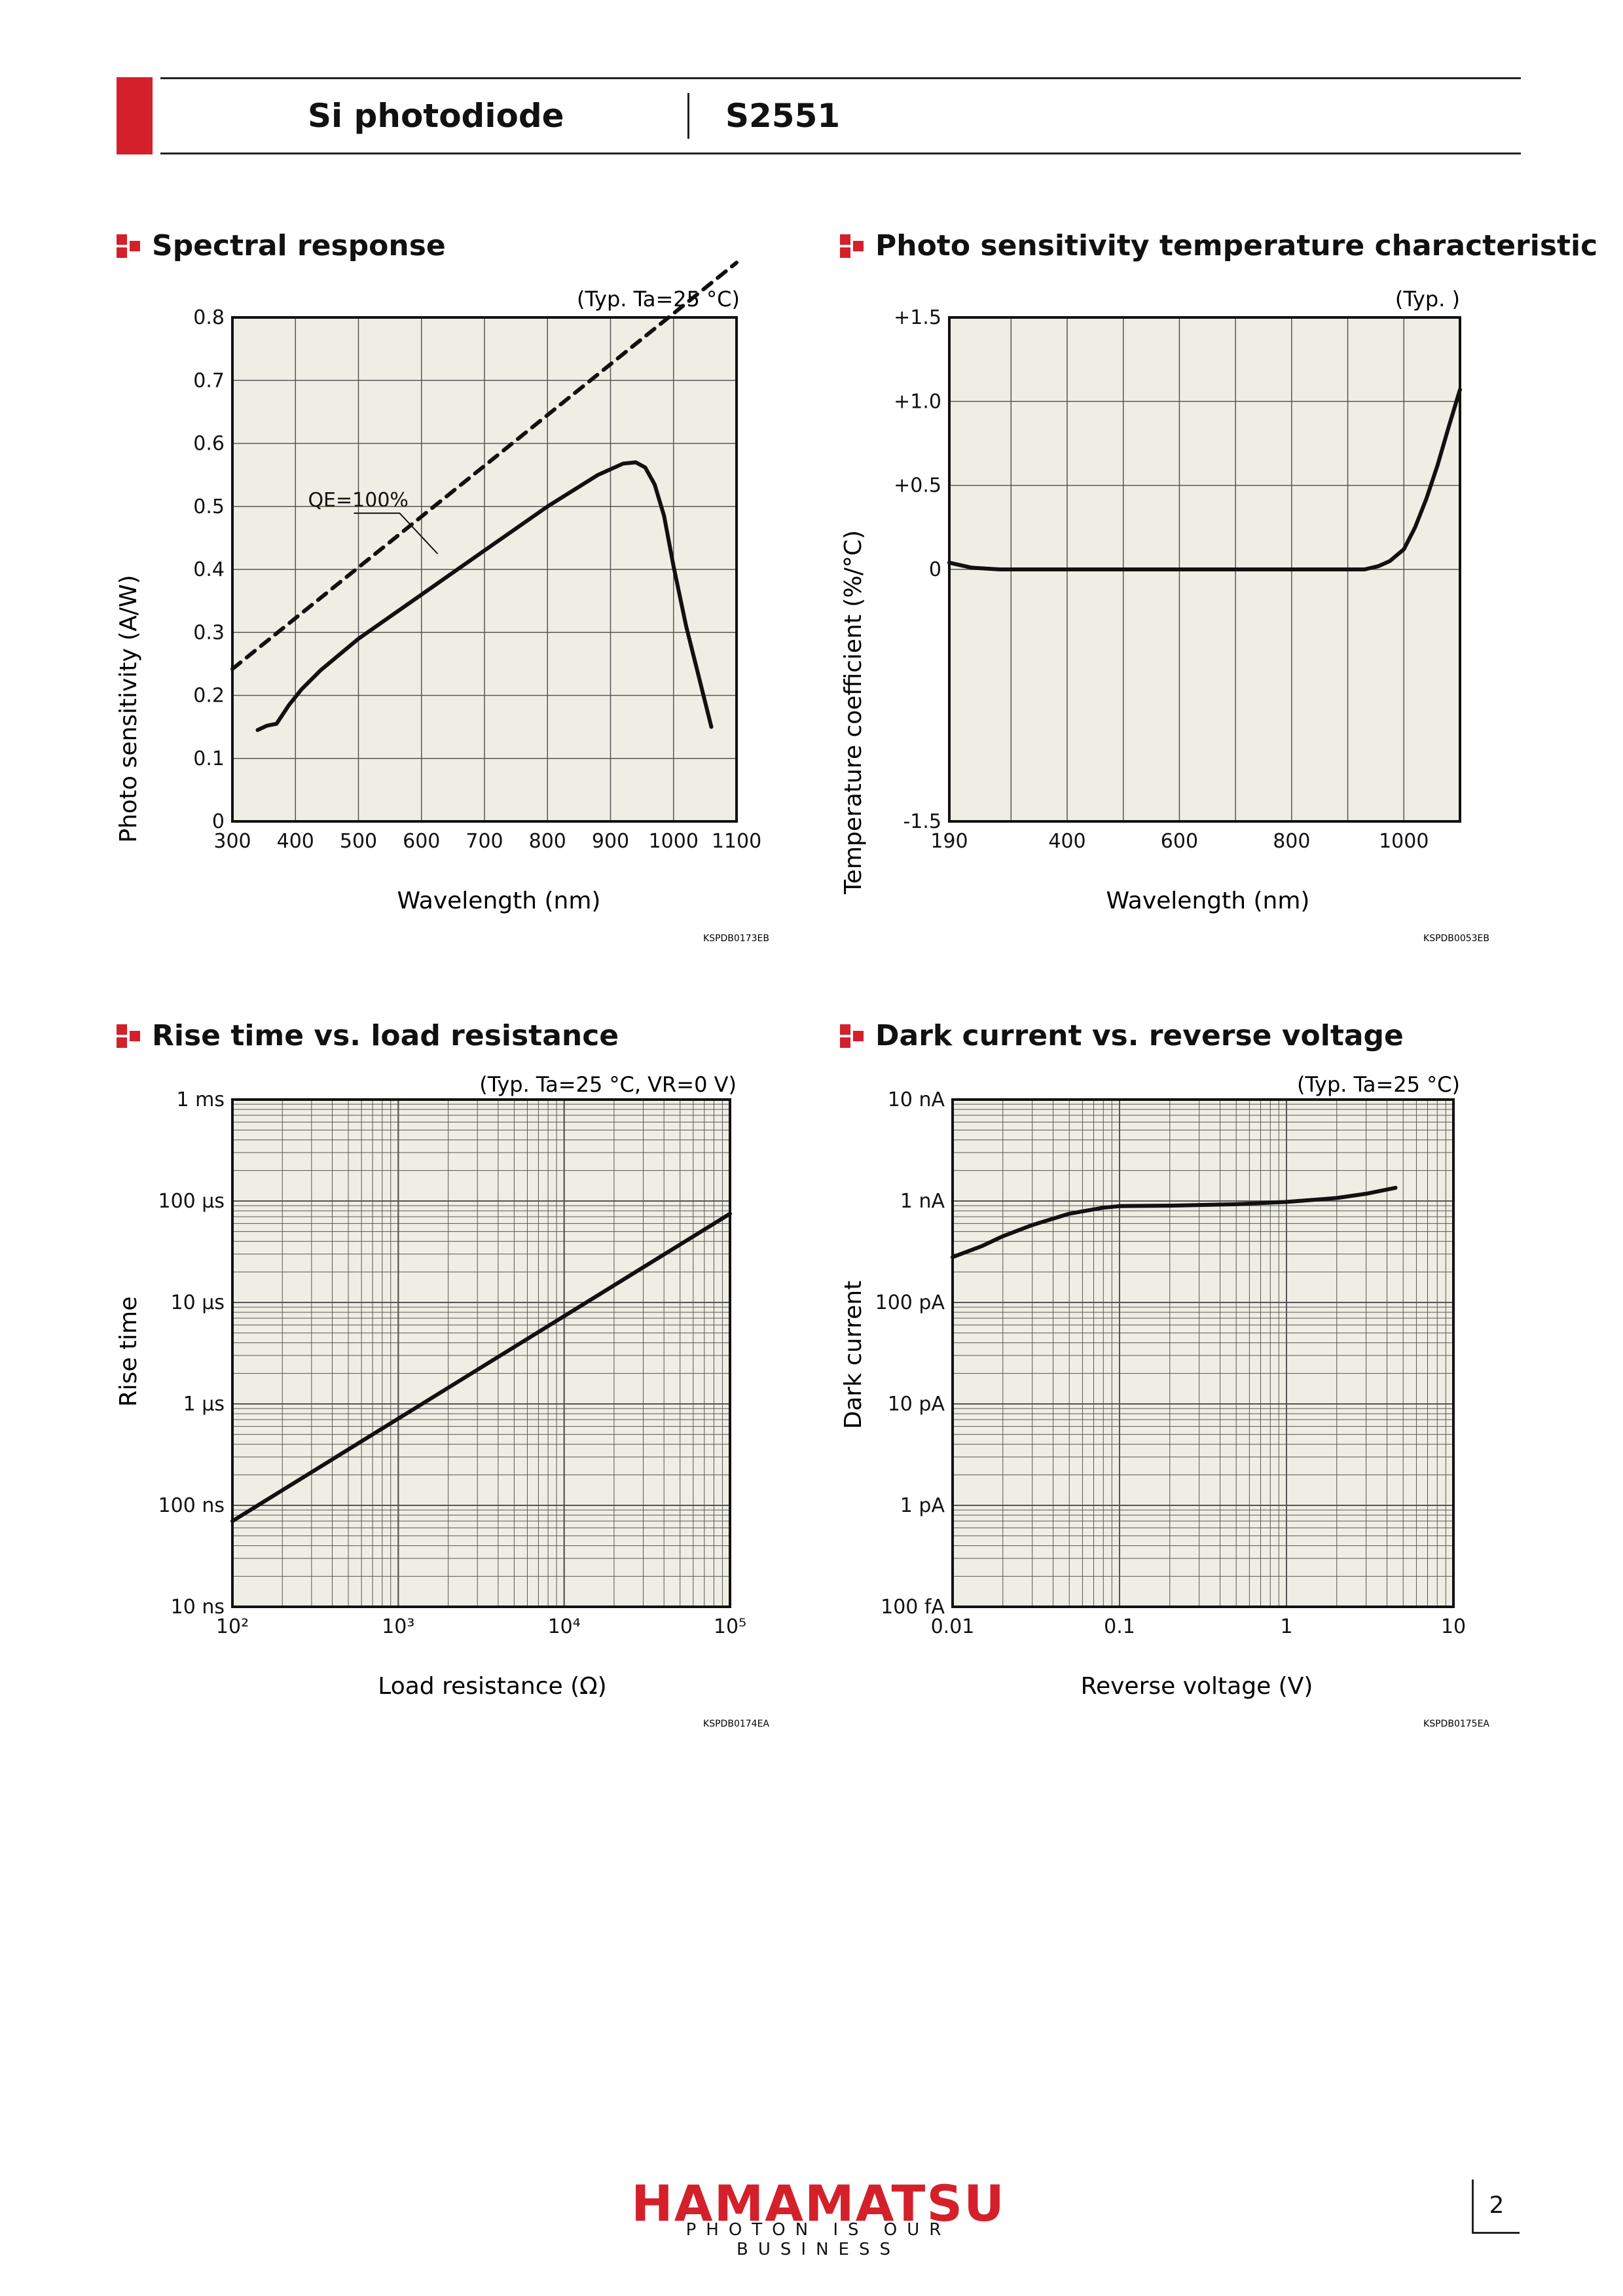 This screenshot has width=1623, height=2296. Describe the element at coordinates (1119, 1626) in the screenshot. I see `x-tick-label: 0.1` at that location.